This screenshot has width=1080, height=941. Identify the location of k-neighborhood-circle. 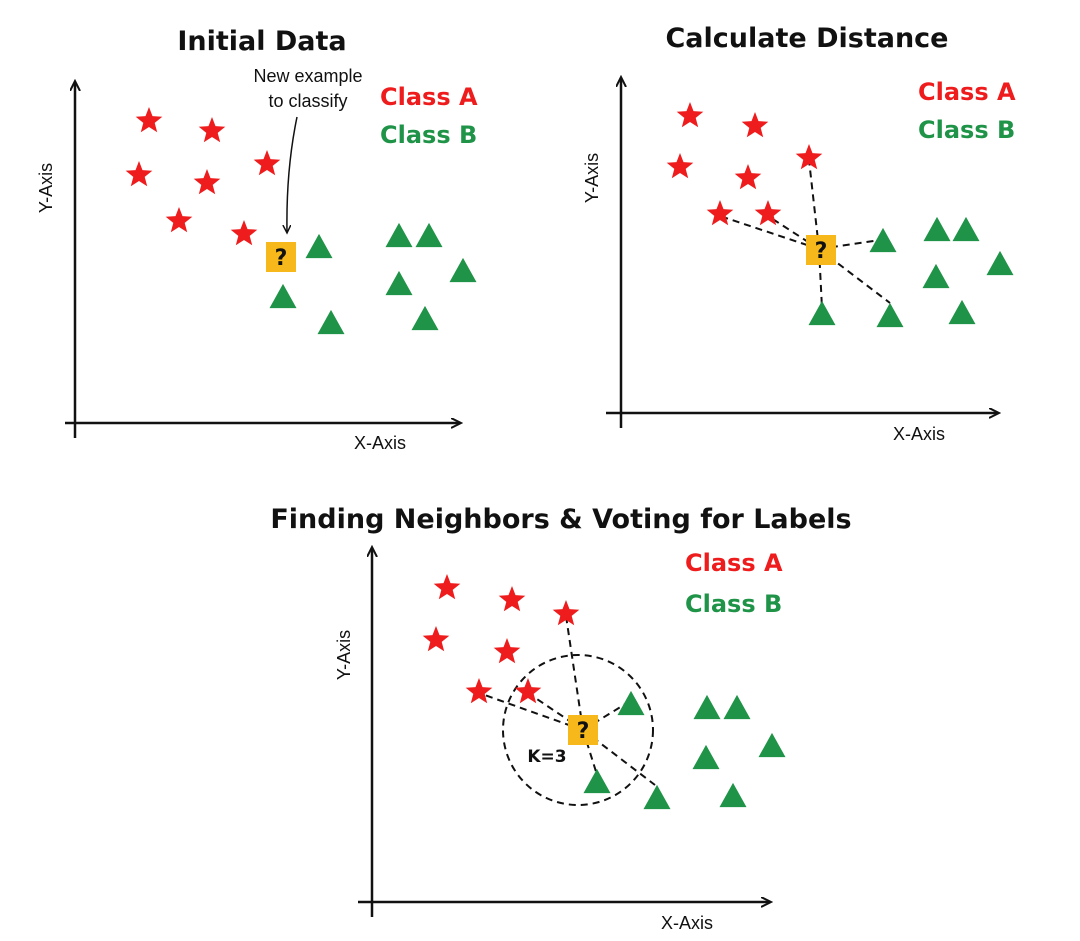
(578, 730).